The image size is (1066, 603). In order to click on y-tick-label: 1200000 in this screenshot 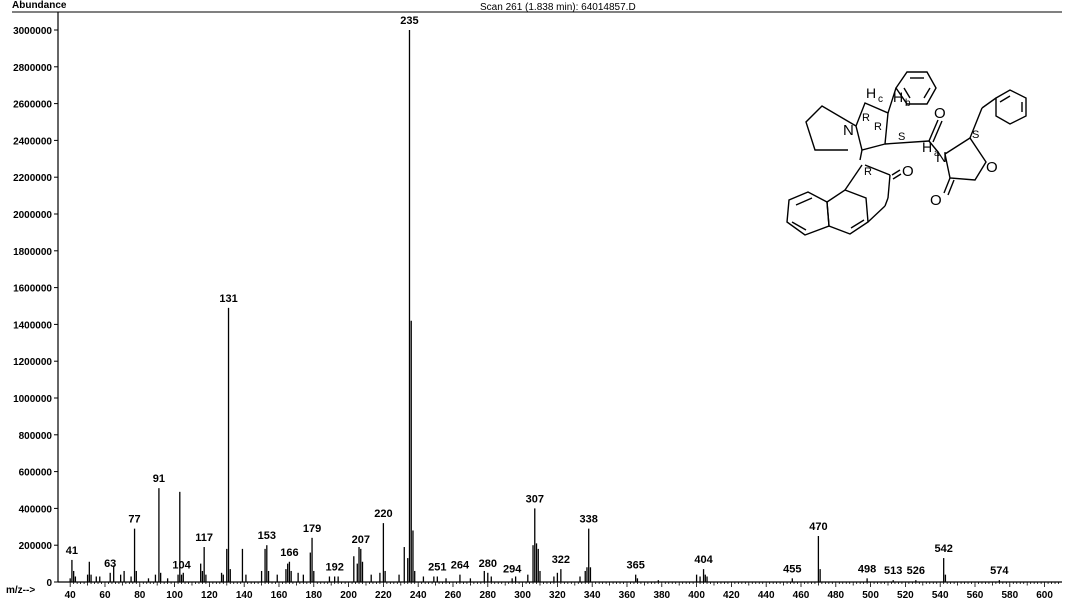, I will do `click(32, 362)`.